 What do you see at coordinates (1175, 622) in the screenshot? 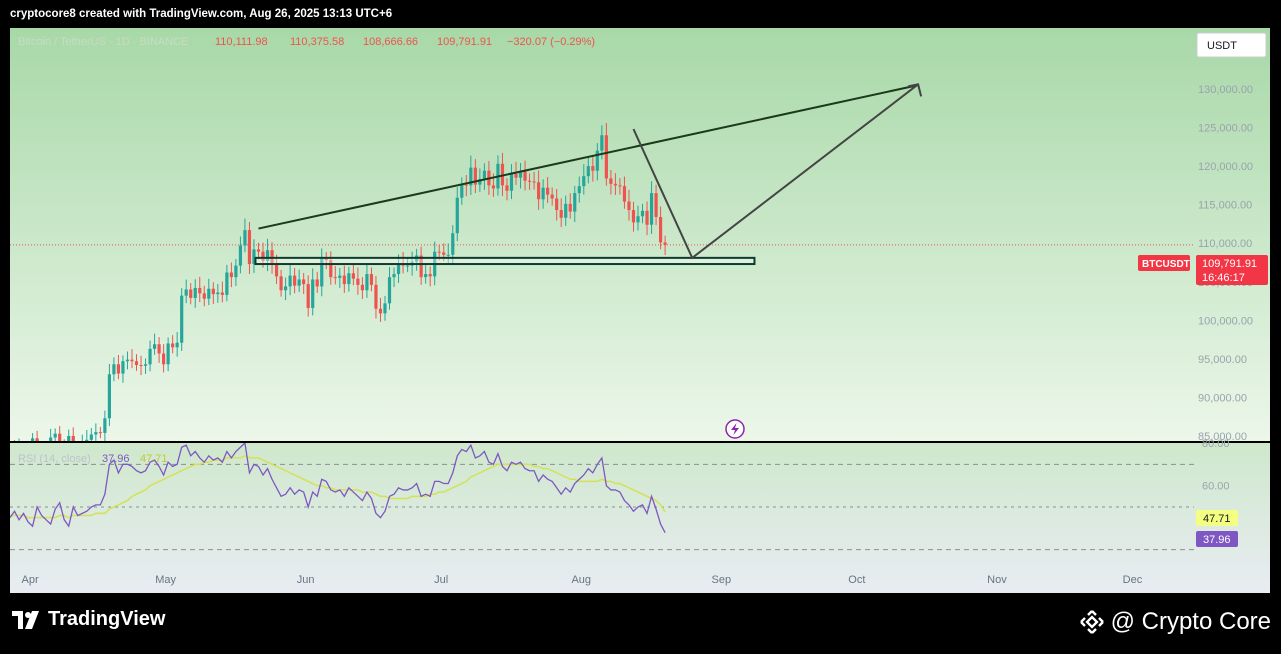
I see `crypto-core-watermark: @ Crypto Core` at bounding box center [1175, 622].